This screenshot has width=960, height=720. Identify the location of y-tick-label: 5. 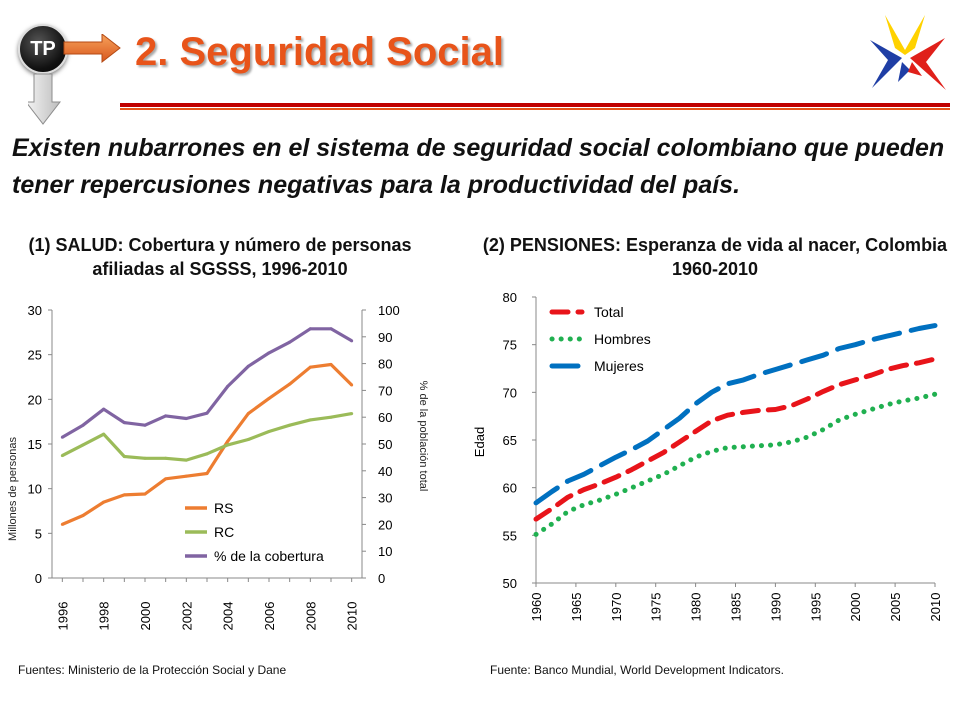
(38, 533).